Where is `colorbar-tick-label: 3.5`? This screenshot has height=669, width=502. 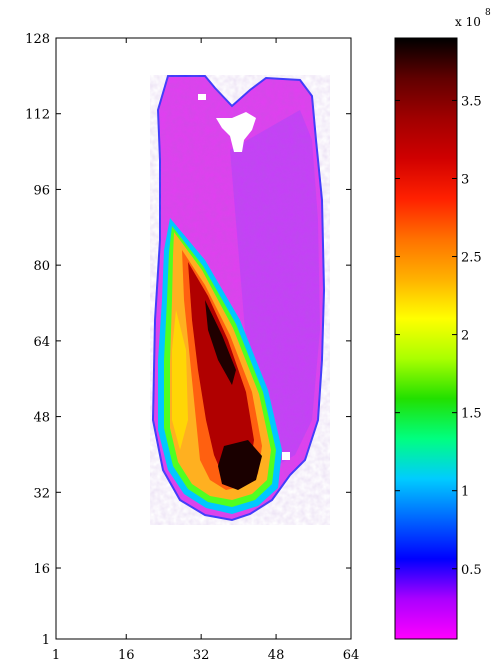
colorbar-tick-label: 3.5 is located at coordinates (471, 101).